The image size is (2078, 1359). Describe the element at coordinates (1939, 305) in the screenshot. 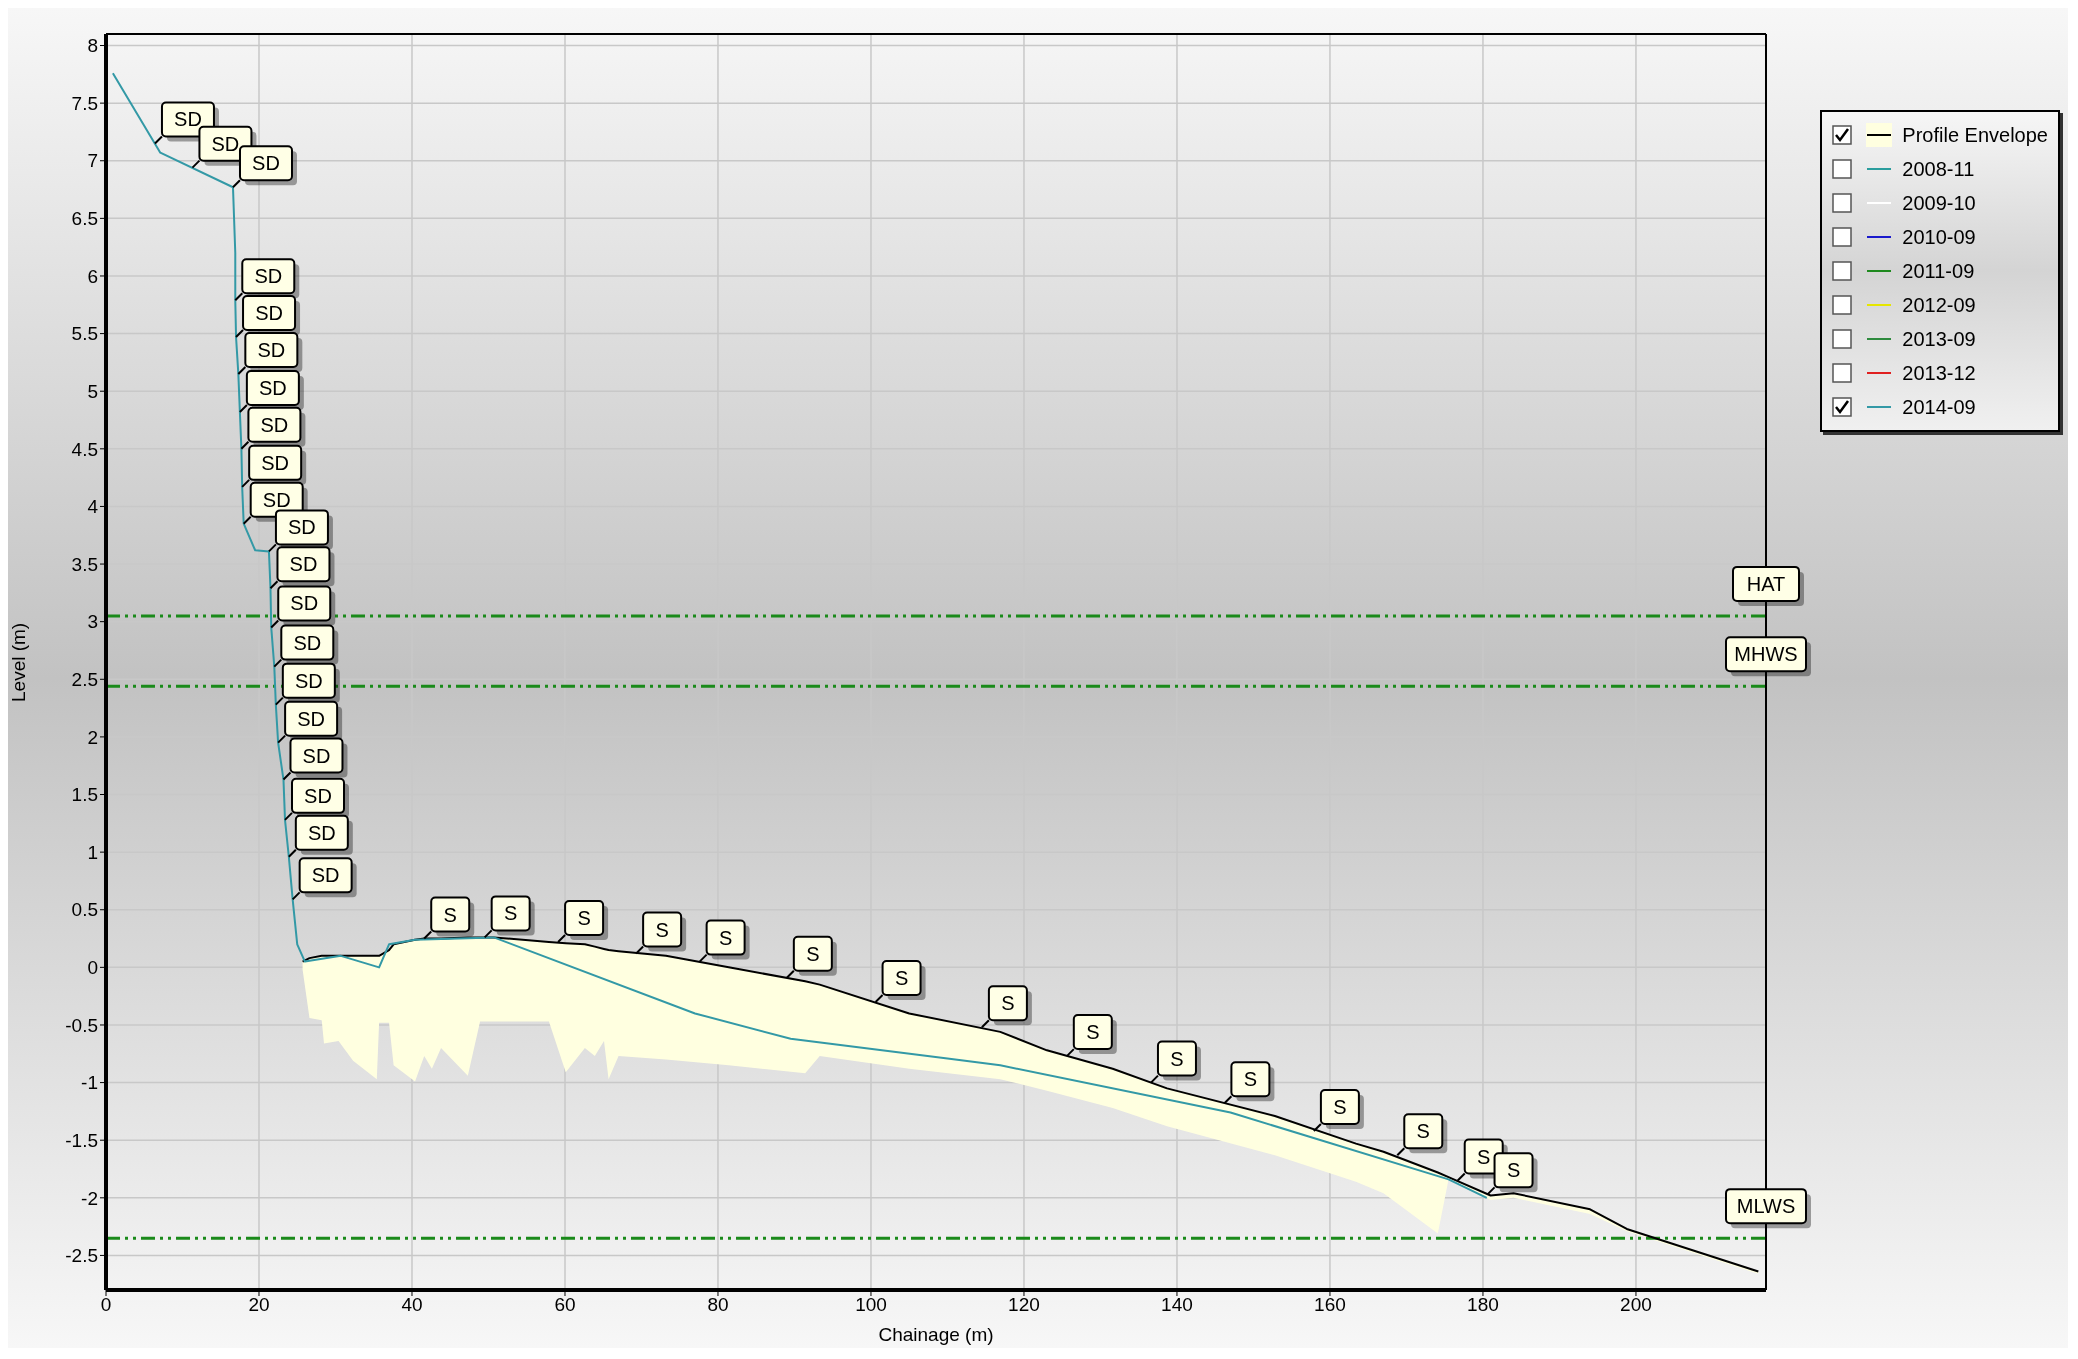

I see `legend-label: 2012-09` at that location.